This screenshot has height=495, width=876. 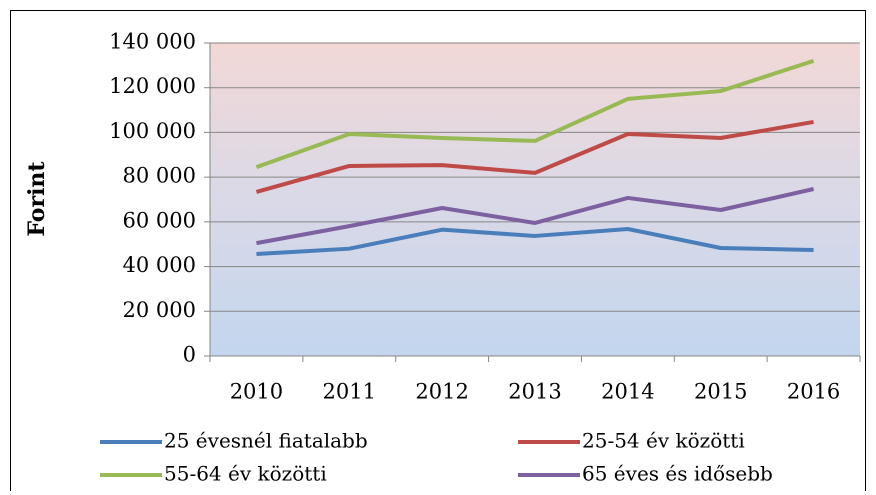 I want to click on x-tick-label: 2010, so click(x=256, y=392).